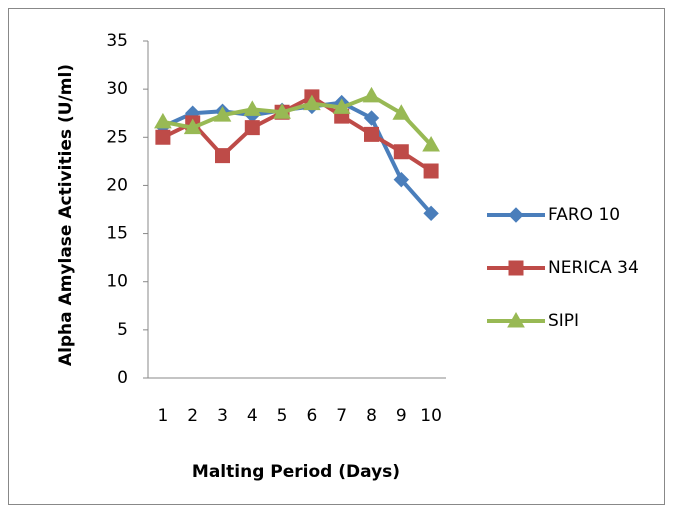 This screenshot has width=674, height=517. I want to click on y-tick-label: 15, so click(117, 234).